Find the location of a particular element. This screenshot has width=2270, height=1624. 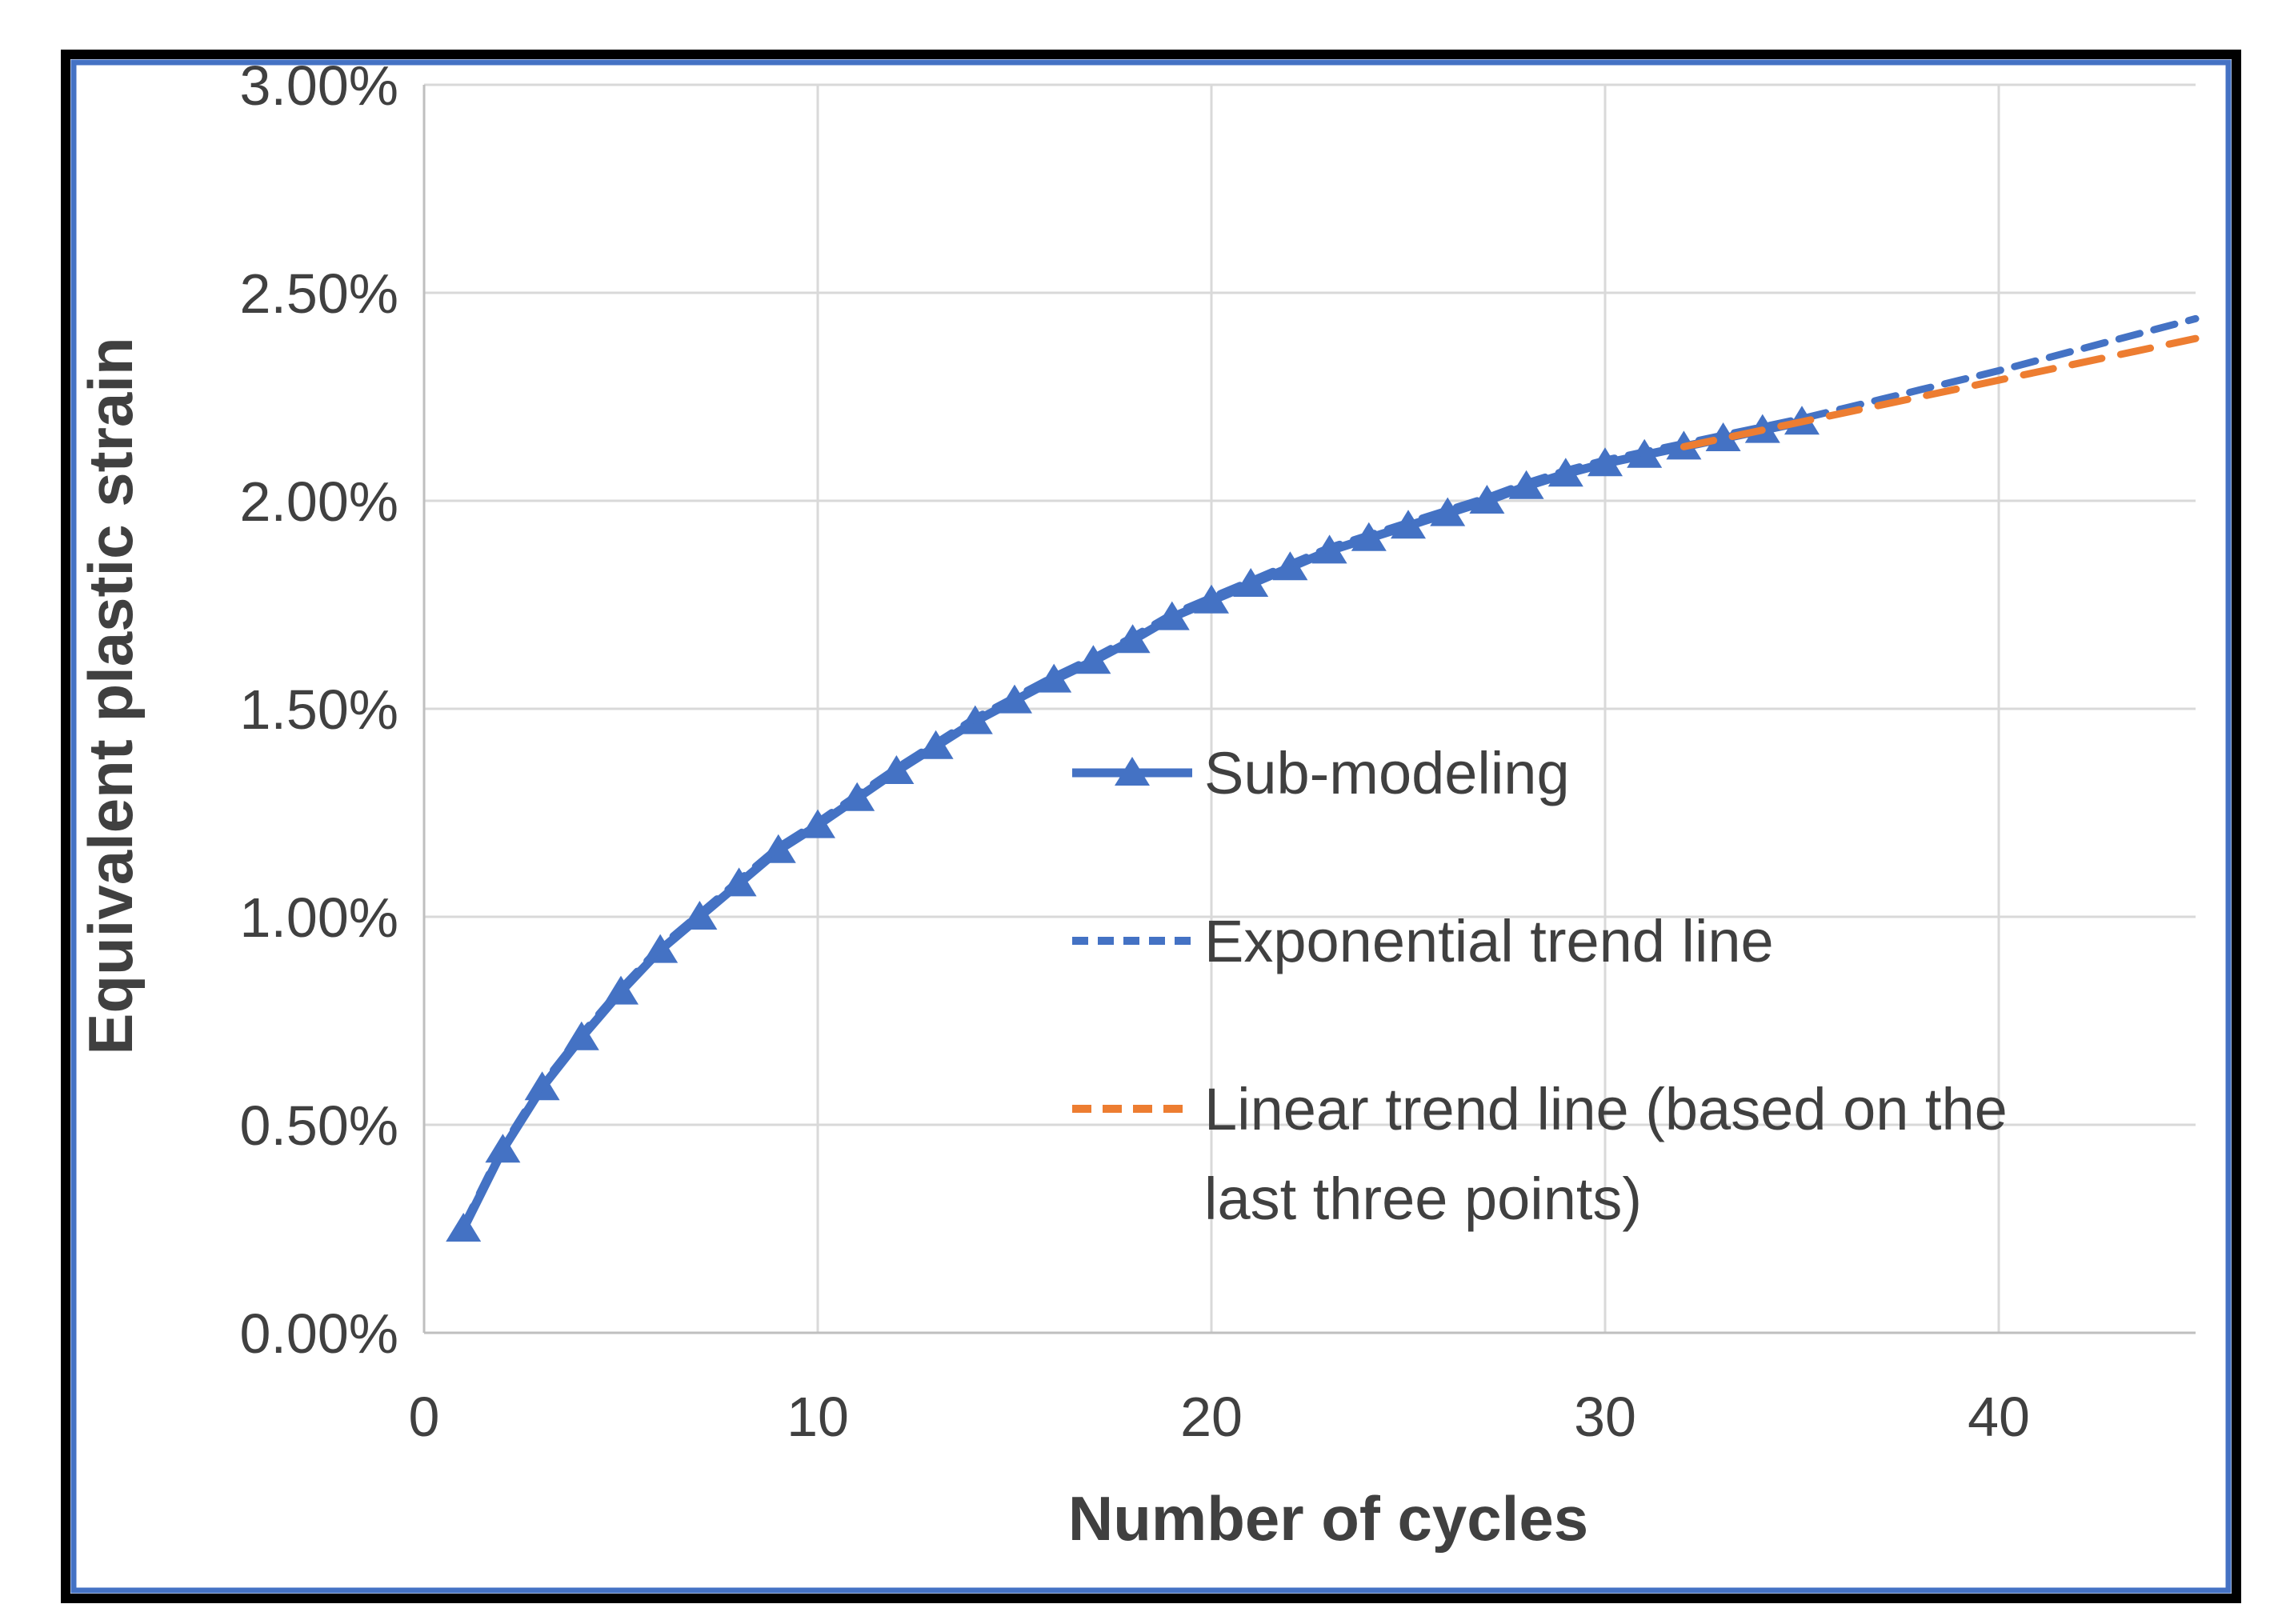

x-tick-label-1: 10 is located at coordinates (818, 1417).